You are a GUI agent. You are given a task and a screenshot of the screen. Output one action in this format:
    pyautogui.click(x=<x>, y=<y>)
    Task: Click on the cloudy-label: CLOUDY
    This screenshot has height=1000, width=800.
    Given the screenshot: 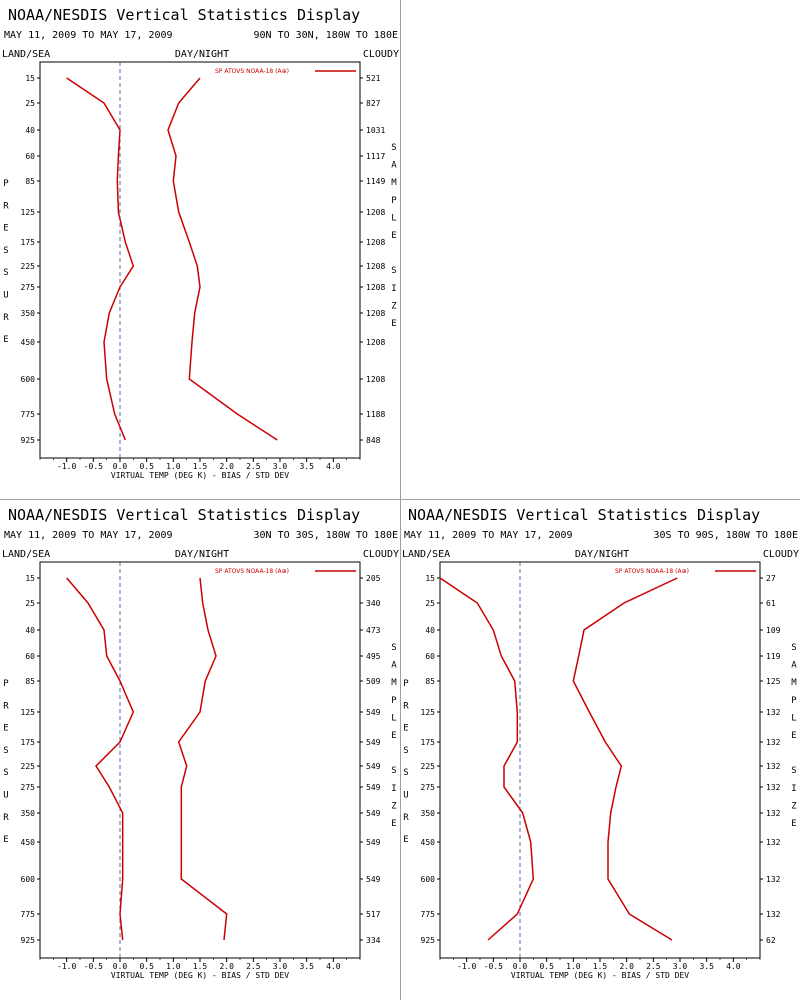 What is the action you would take?
    pyautogui.click(x=381, y=554)
    